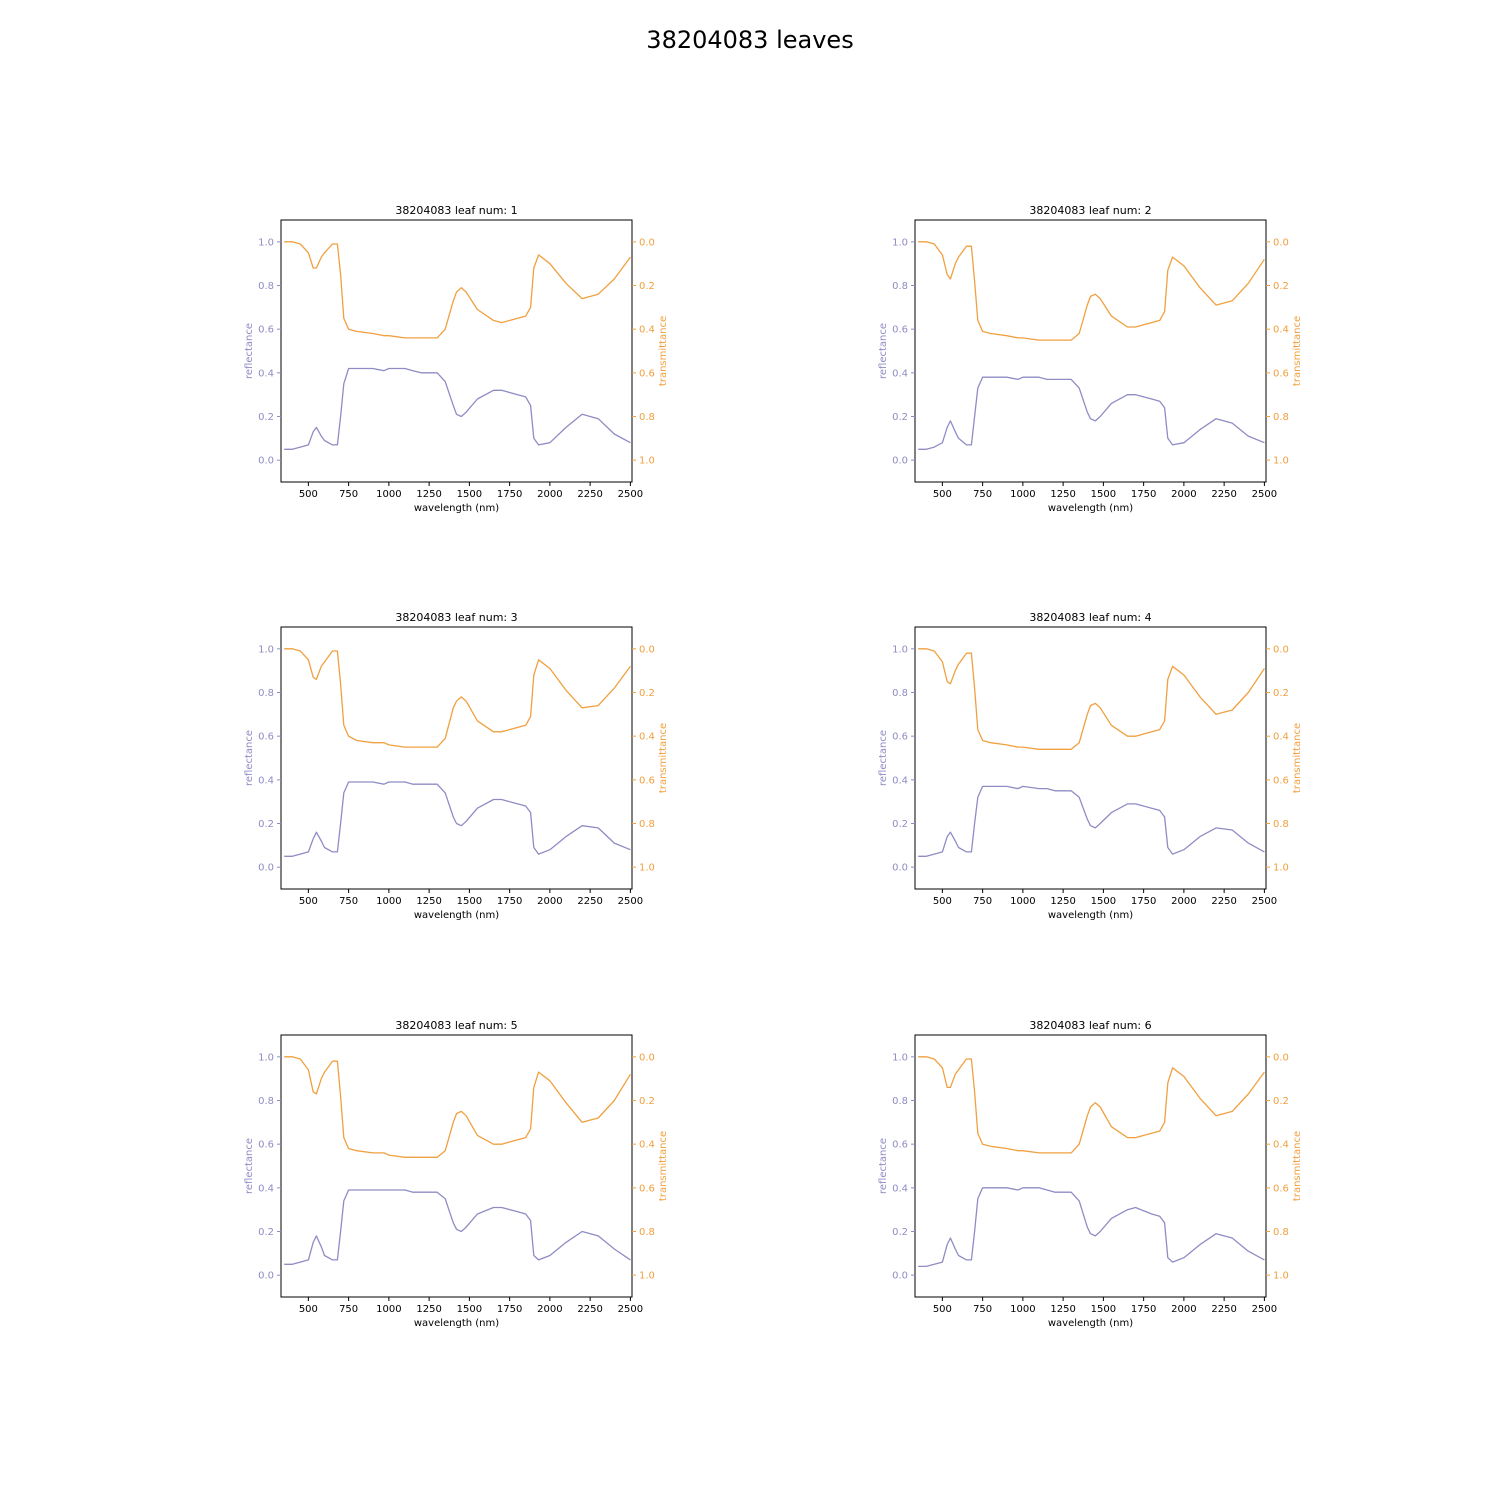 This screenshot has width=1500, height=1500. Describe the element at coordinates (266, 330) in the screenshot. I see `left-y-tick-label: 0.6` at that location.